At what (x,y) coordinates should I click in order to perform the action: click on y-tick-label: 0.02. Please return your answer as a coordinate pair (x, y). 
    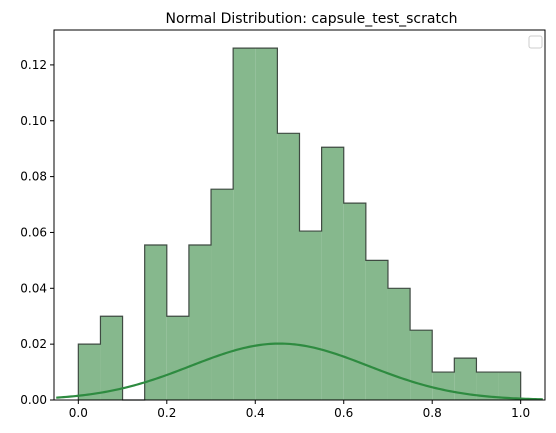
    Looking at the image, I should click on (33, 344).